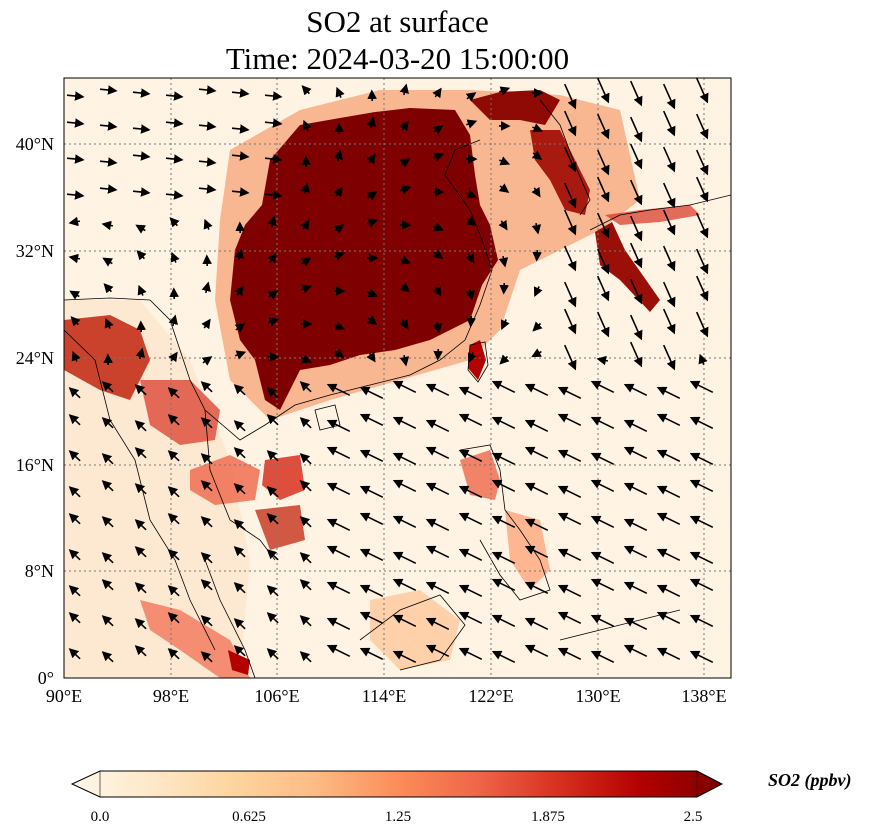 This screenshot has width=875, height=836. What do you see at coordinates (100, 817) in the screenshot?
I see `colorbar-tick-label: 0.0` at bounding box center [100, 817].